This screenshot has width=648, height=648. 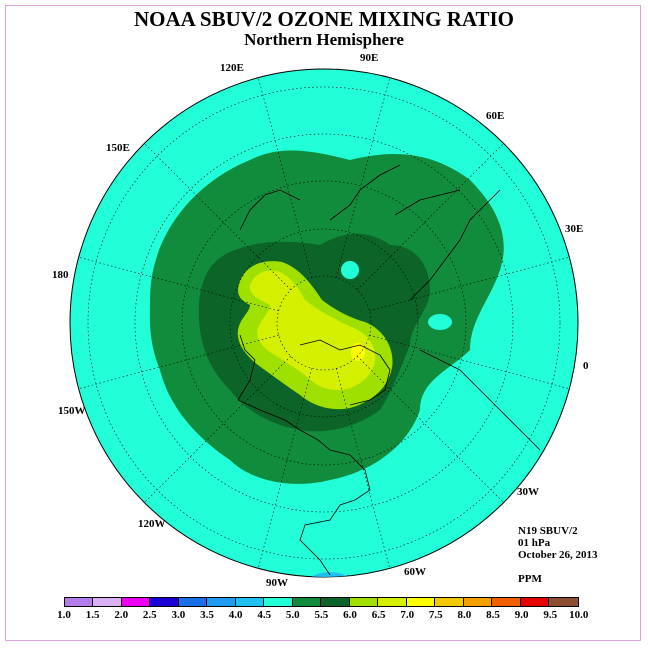 What do you see at coordinates (378, 615) in the screenshot?
I see `colorbar-tick-label: 6.5` at bounding box center [378, 615].